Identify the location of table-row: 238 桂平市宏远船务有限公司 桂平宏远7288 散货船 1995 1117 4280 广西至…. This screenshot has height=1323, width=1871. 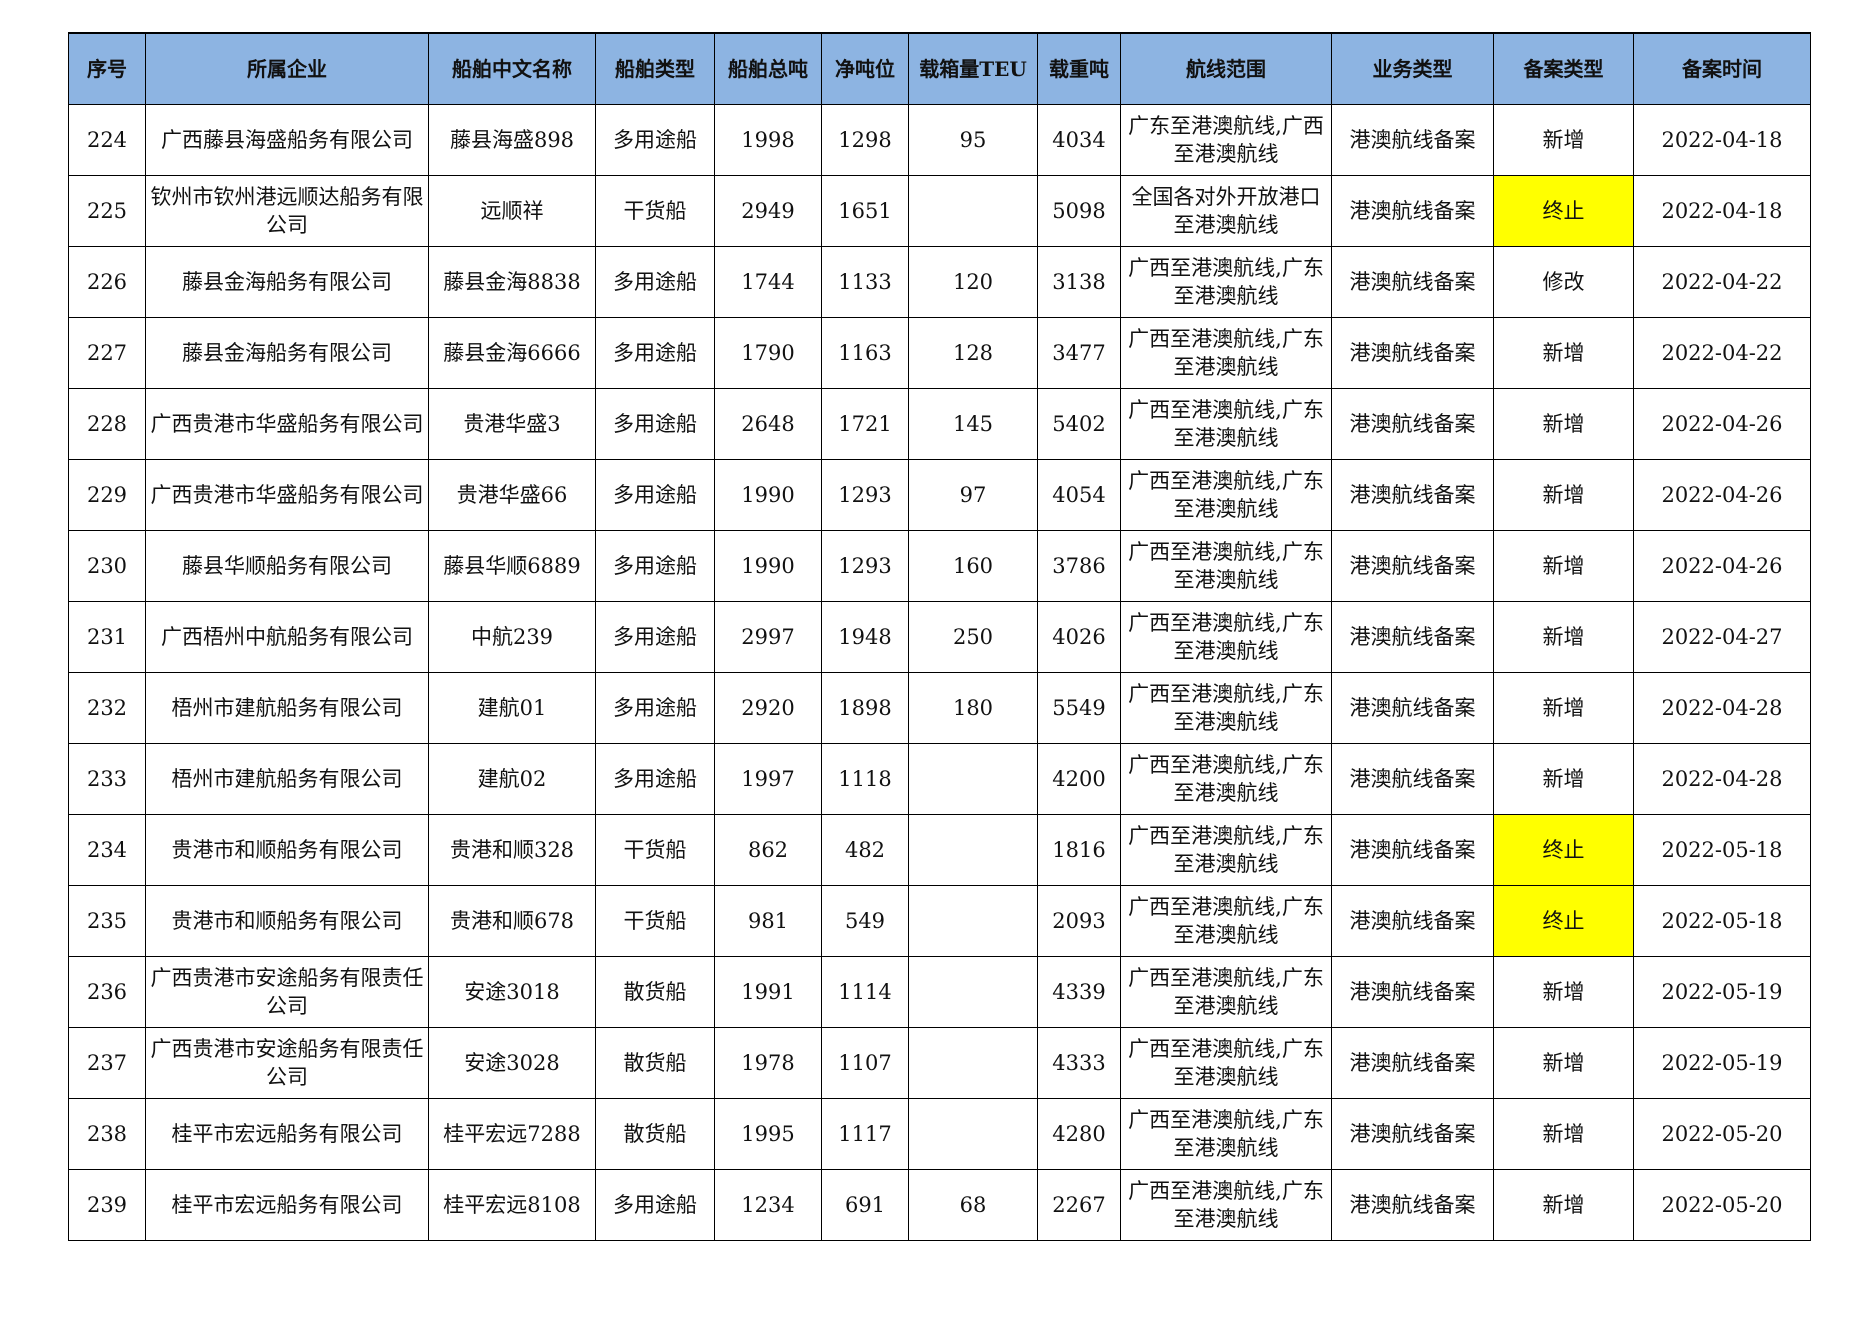
(939, 1134).